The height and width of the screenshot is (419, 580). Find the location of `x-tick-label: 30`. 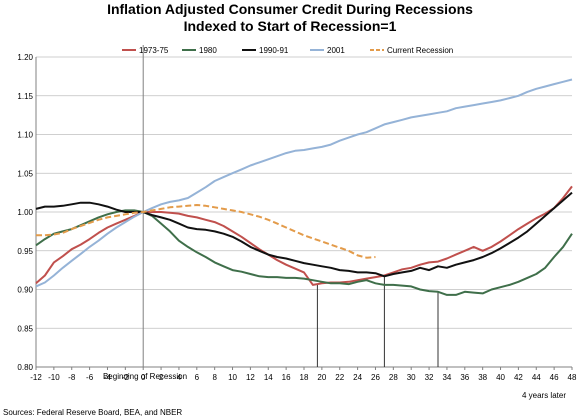

x-tick-label: 30 is located at coordinates (411, 377).